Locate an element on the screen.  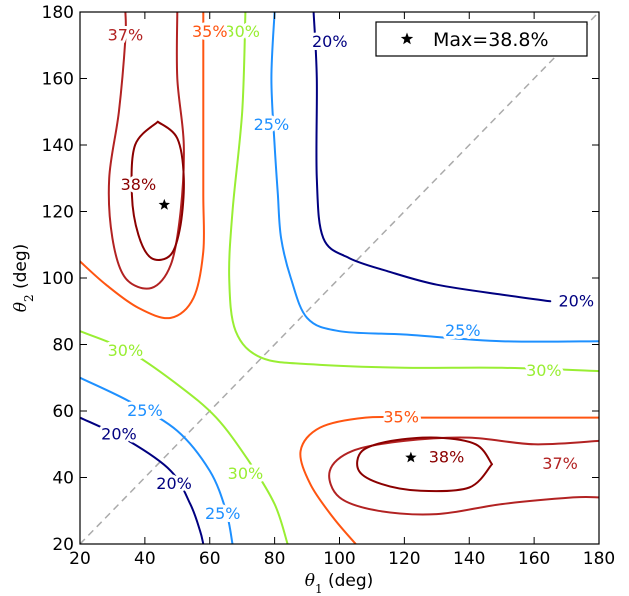
x-axis-label-sub: 1 is located at coordinates (319, 589).